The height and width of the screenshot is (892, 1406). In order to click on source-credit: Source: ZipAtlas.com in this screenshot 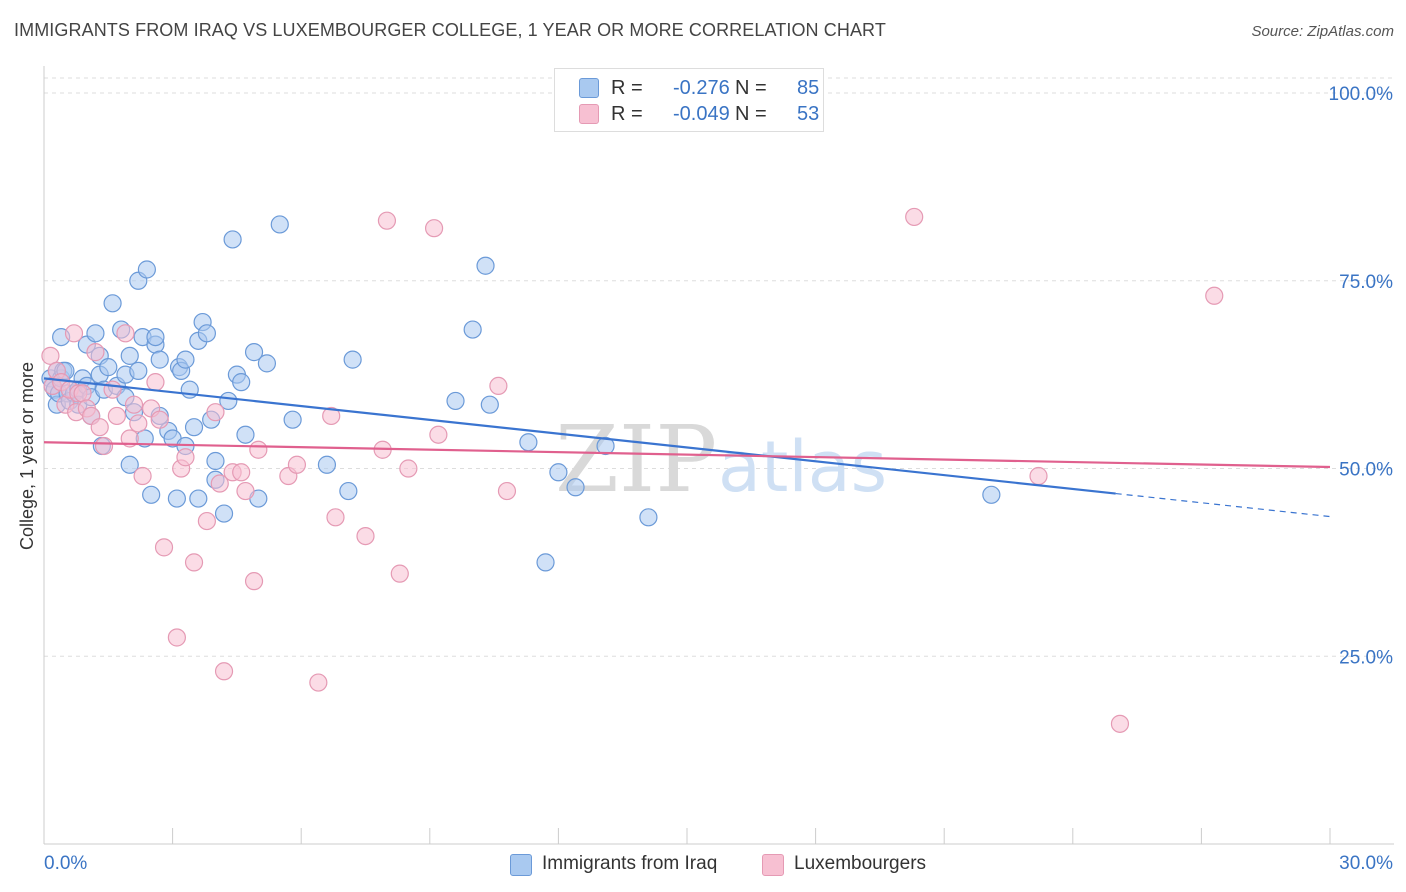, I will do `click(1322, 31)`.